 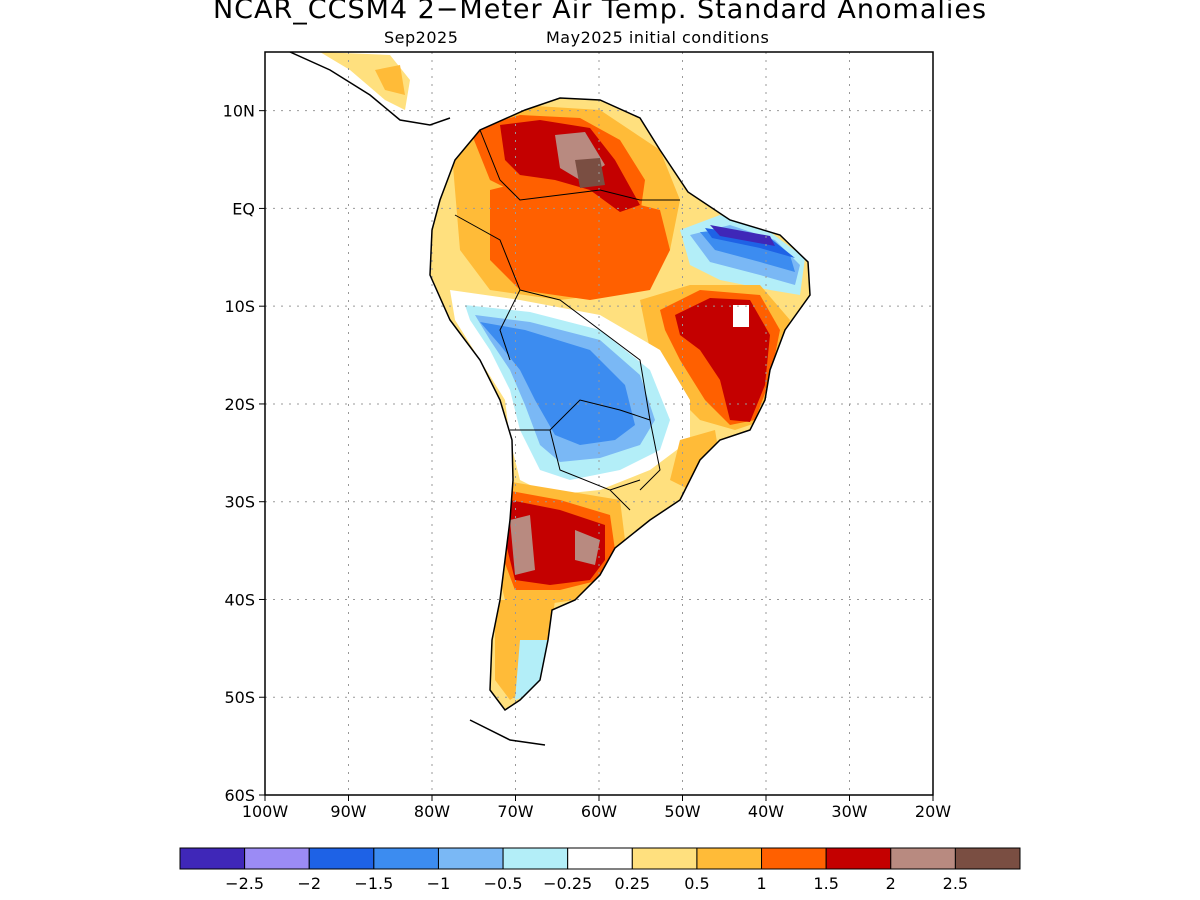 What do you see at coordinates (244, 453) in the screenshot?
I see `latitude-labels: 10N EQ 10S 20S 30S 40S 50S 60S` at bounding box center [244, 453].